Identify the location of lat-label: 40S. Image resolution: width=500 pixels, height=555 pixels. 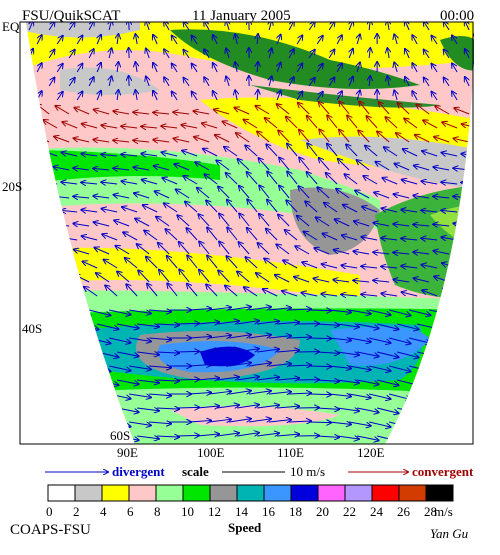
(32, 328).